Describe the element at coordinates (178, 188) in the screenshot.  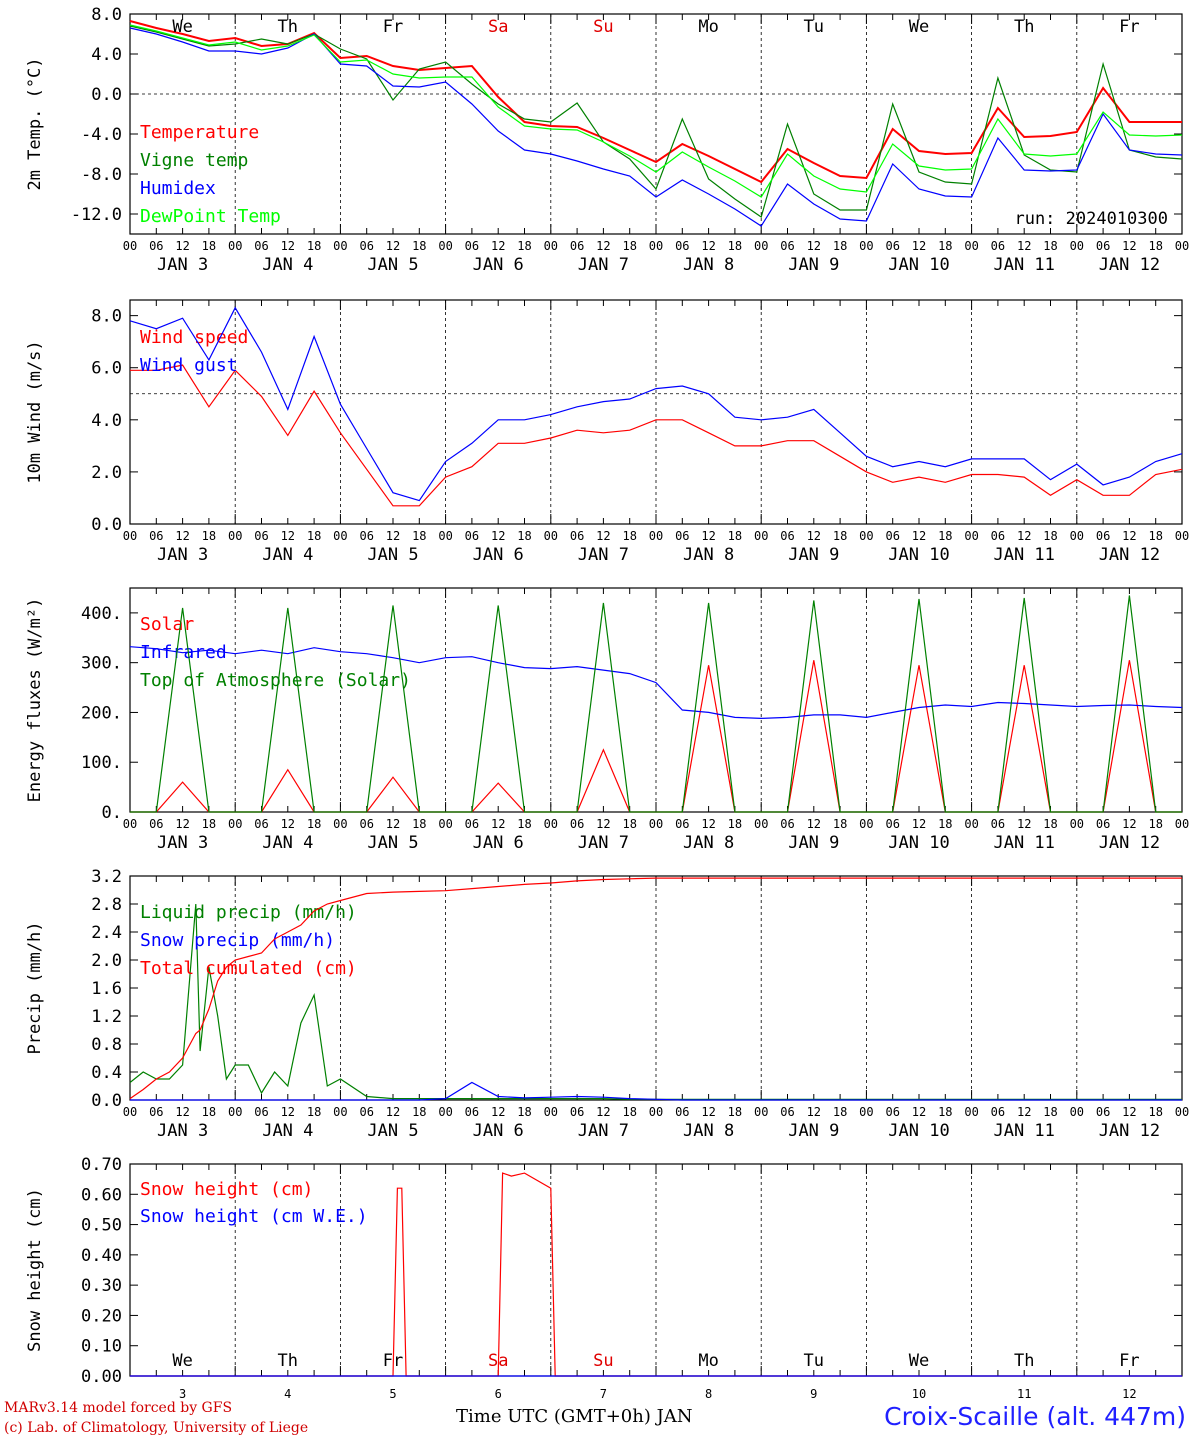
I see `legend-entry: Humidex` at that location.